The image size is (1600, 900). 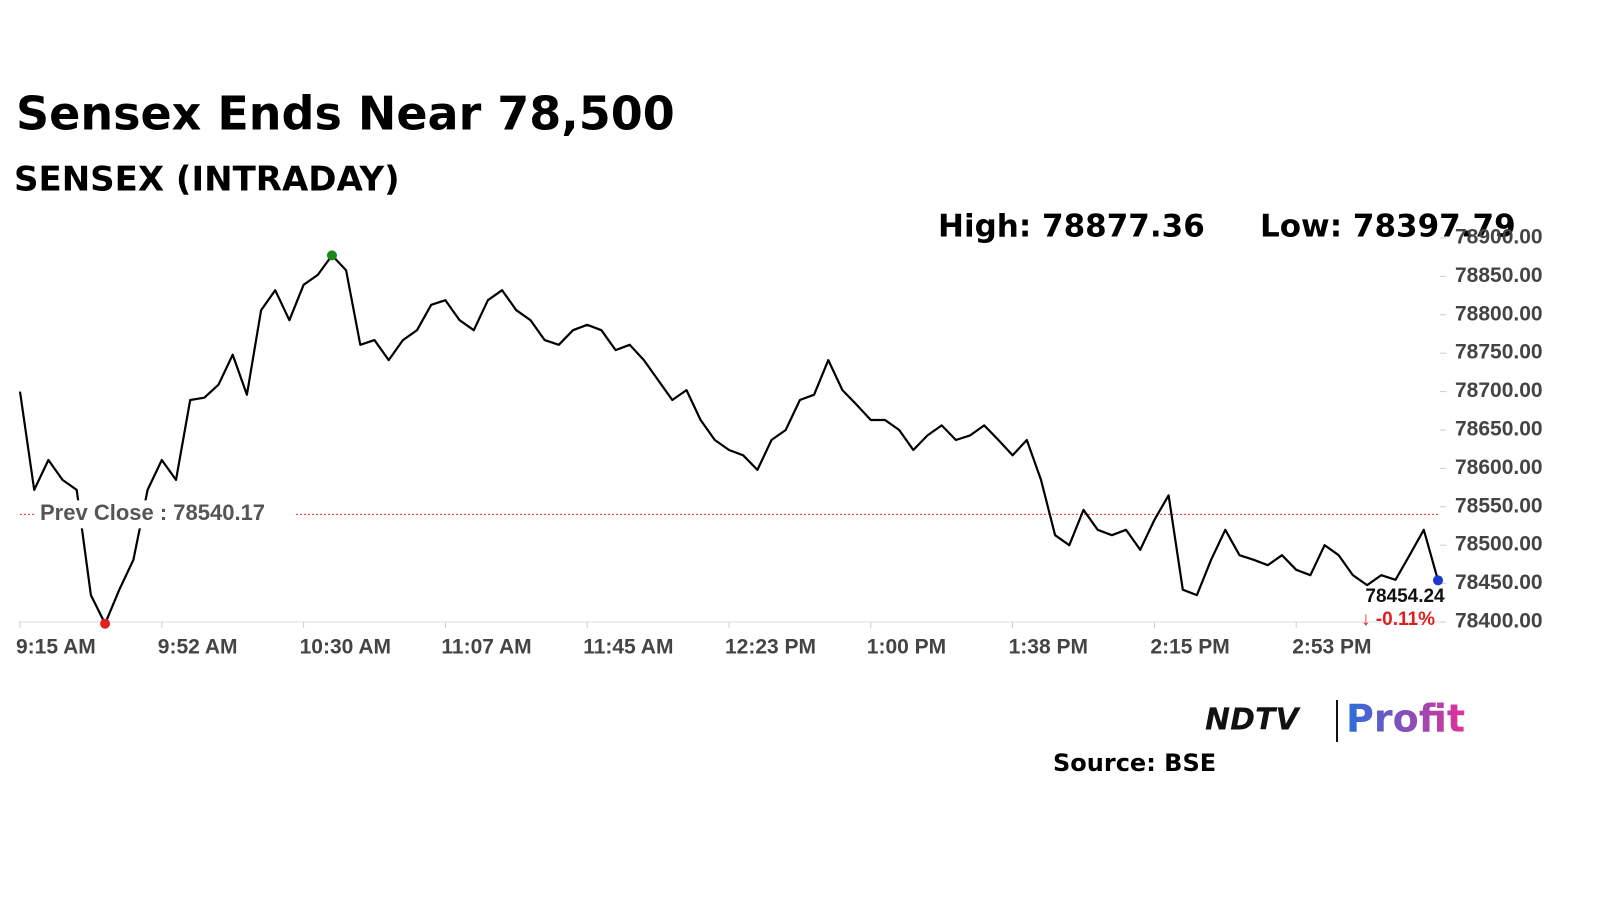 What do you see at coordinates (1331, 647) in the screenshot?
I see `x-tick-label: 2:53 PM` at bounding box center [1331, 647].